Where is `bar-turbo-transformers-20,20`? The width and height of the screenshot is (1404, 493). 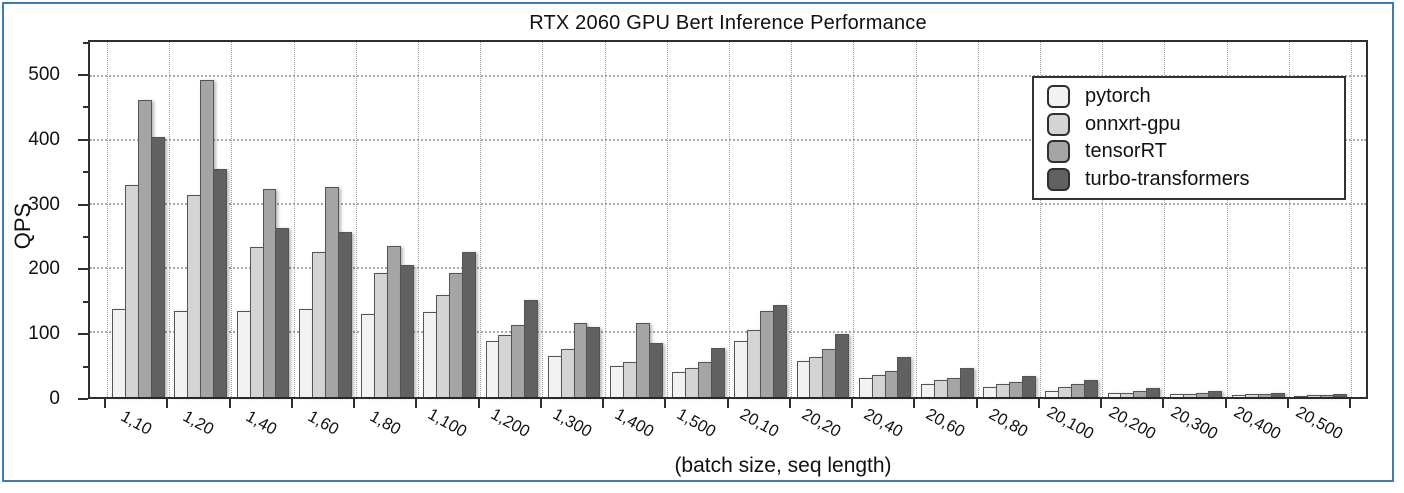 bar-turbo-transformers-20,20 is located at coordinates (842, 365).